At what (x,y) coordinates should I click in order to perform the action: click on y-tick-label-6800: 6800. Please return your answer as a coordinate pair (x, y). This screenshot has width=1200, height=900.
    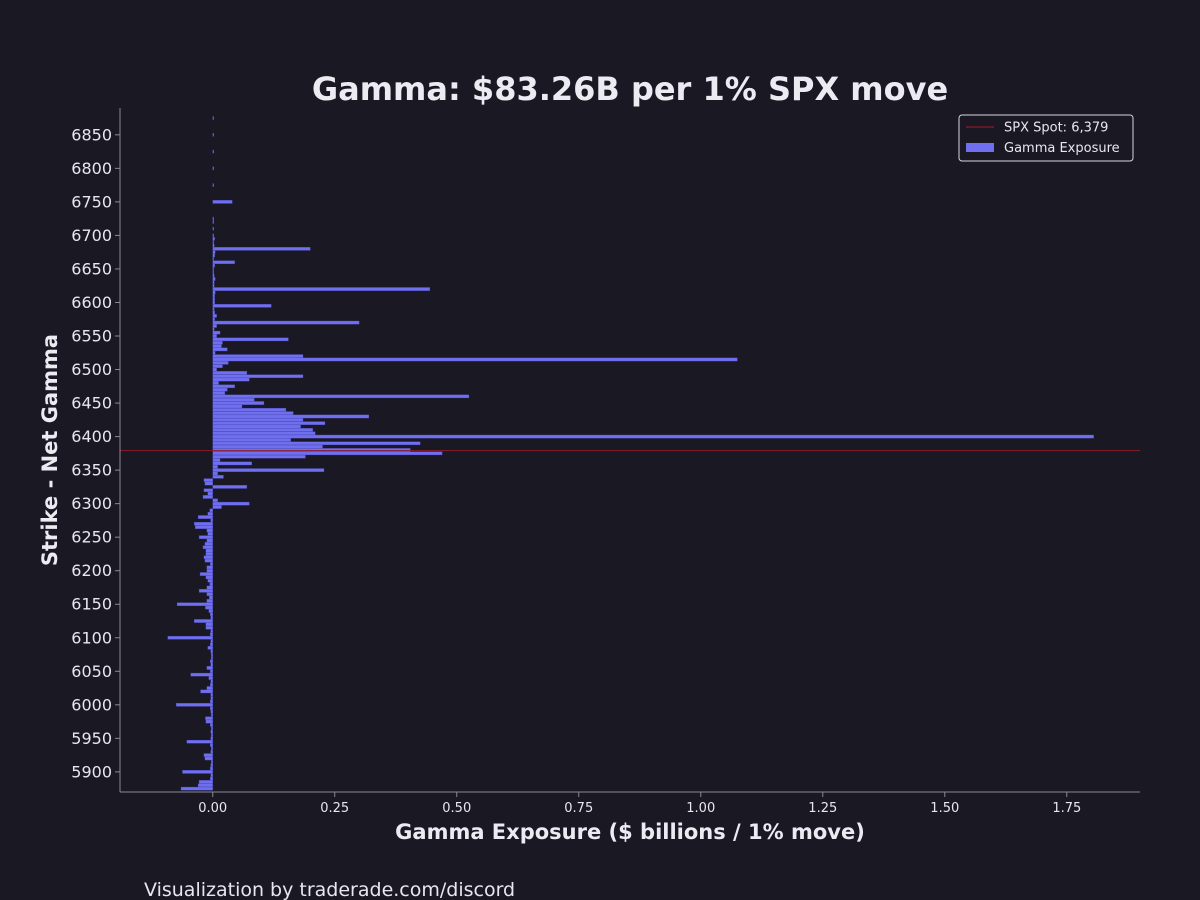
    Looking at the image, I should click on (91, 168).